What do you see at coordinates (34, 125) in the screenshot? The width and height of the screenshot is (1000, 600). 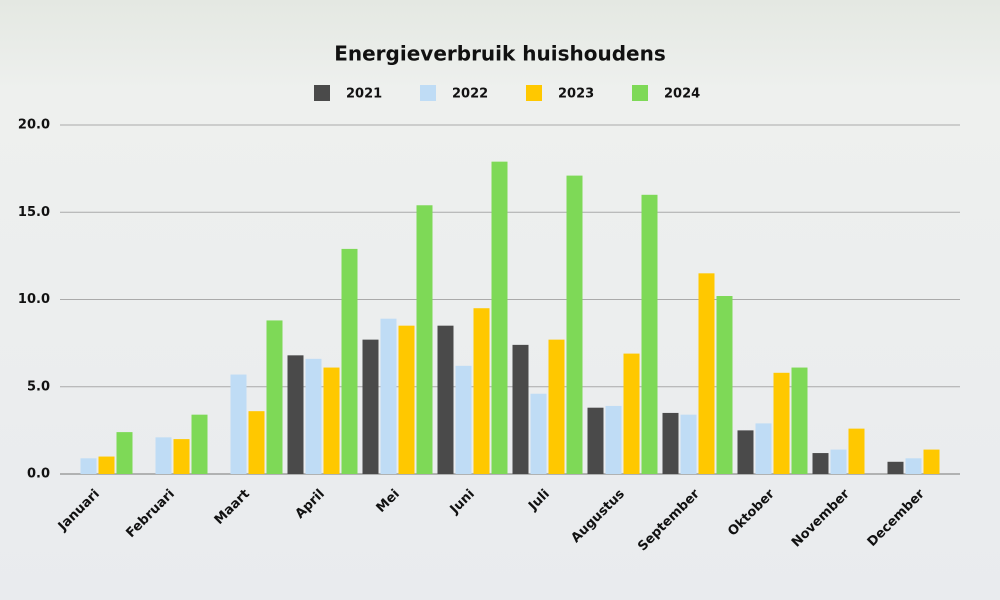 I see `y-tick-label: 20.0` at bounding box center [34, 125].